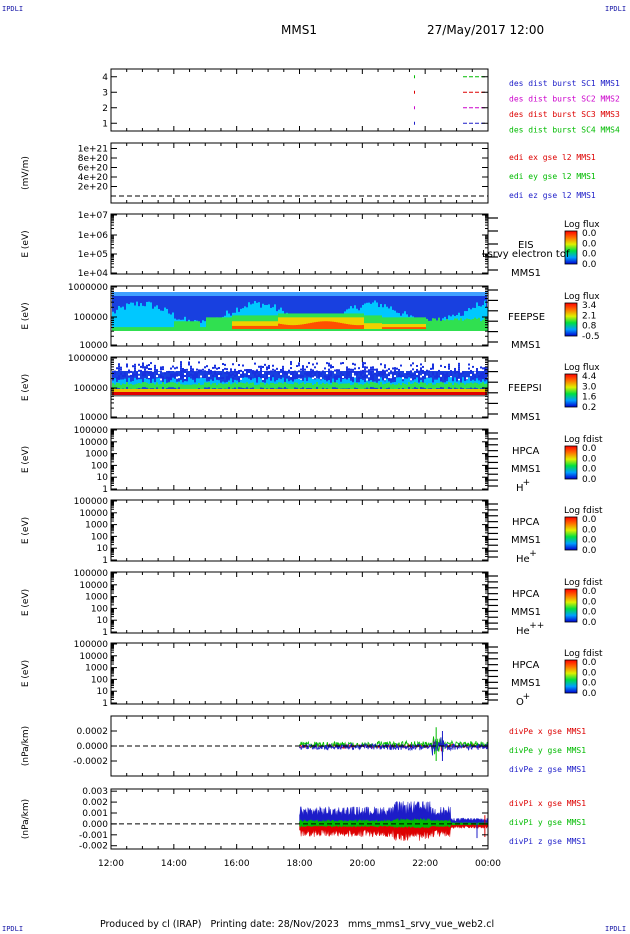  What do you see at coordinates (536, 626) in the screenshot?
I see `panel-8-species-charge: ++` at bounding box center [536, 626].